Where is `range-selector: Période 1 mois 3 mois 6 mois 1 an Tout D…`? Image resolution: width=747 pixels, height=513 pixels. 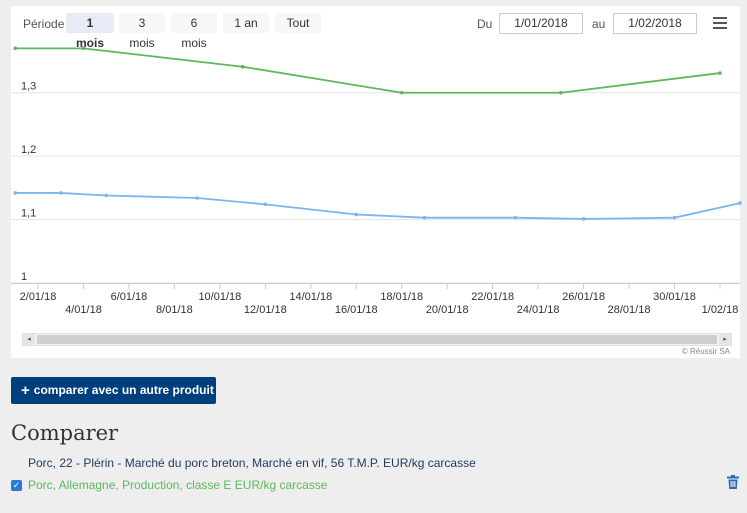 range-selector: Période 1 mois 3 mois 6 mois 1 an Tout D… is located at coordinates (375, 28).